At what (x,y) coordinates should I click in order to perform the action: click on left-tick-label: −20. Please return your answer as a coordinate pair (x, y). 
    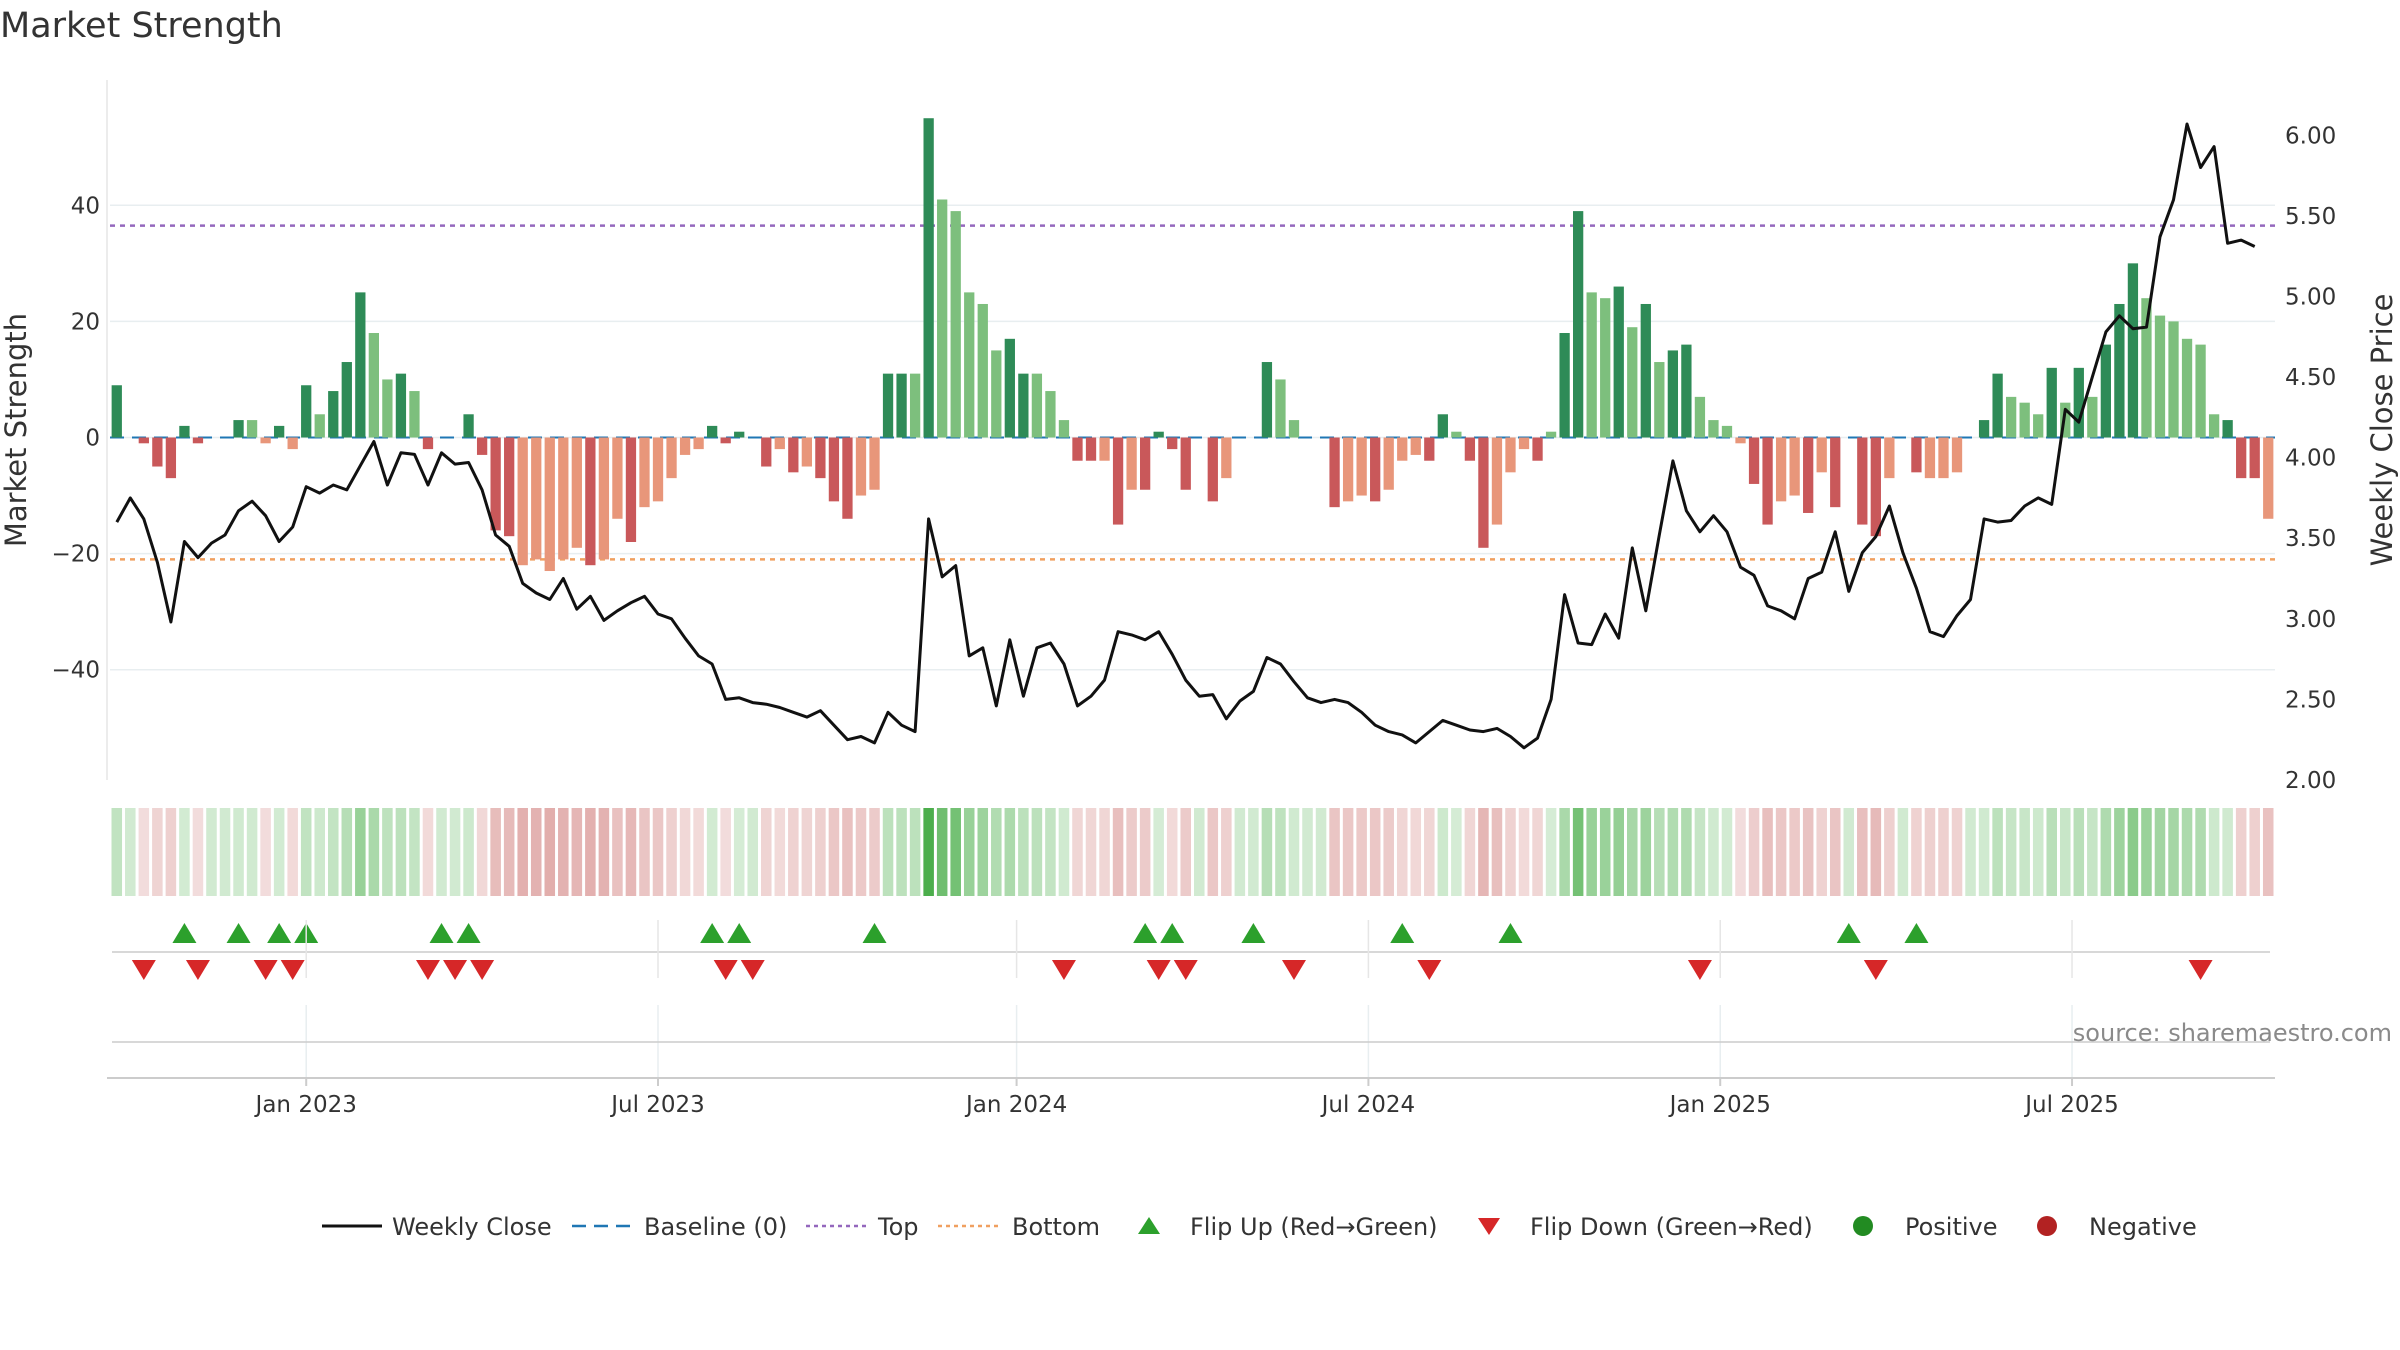
    Looking at the image, I should click on (75, 555).